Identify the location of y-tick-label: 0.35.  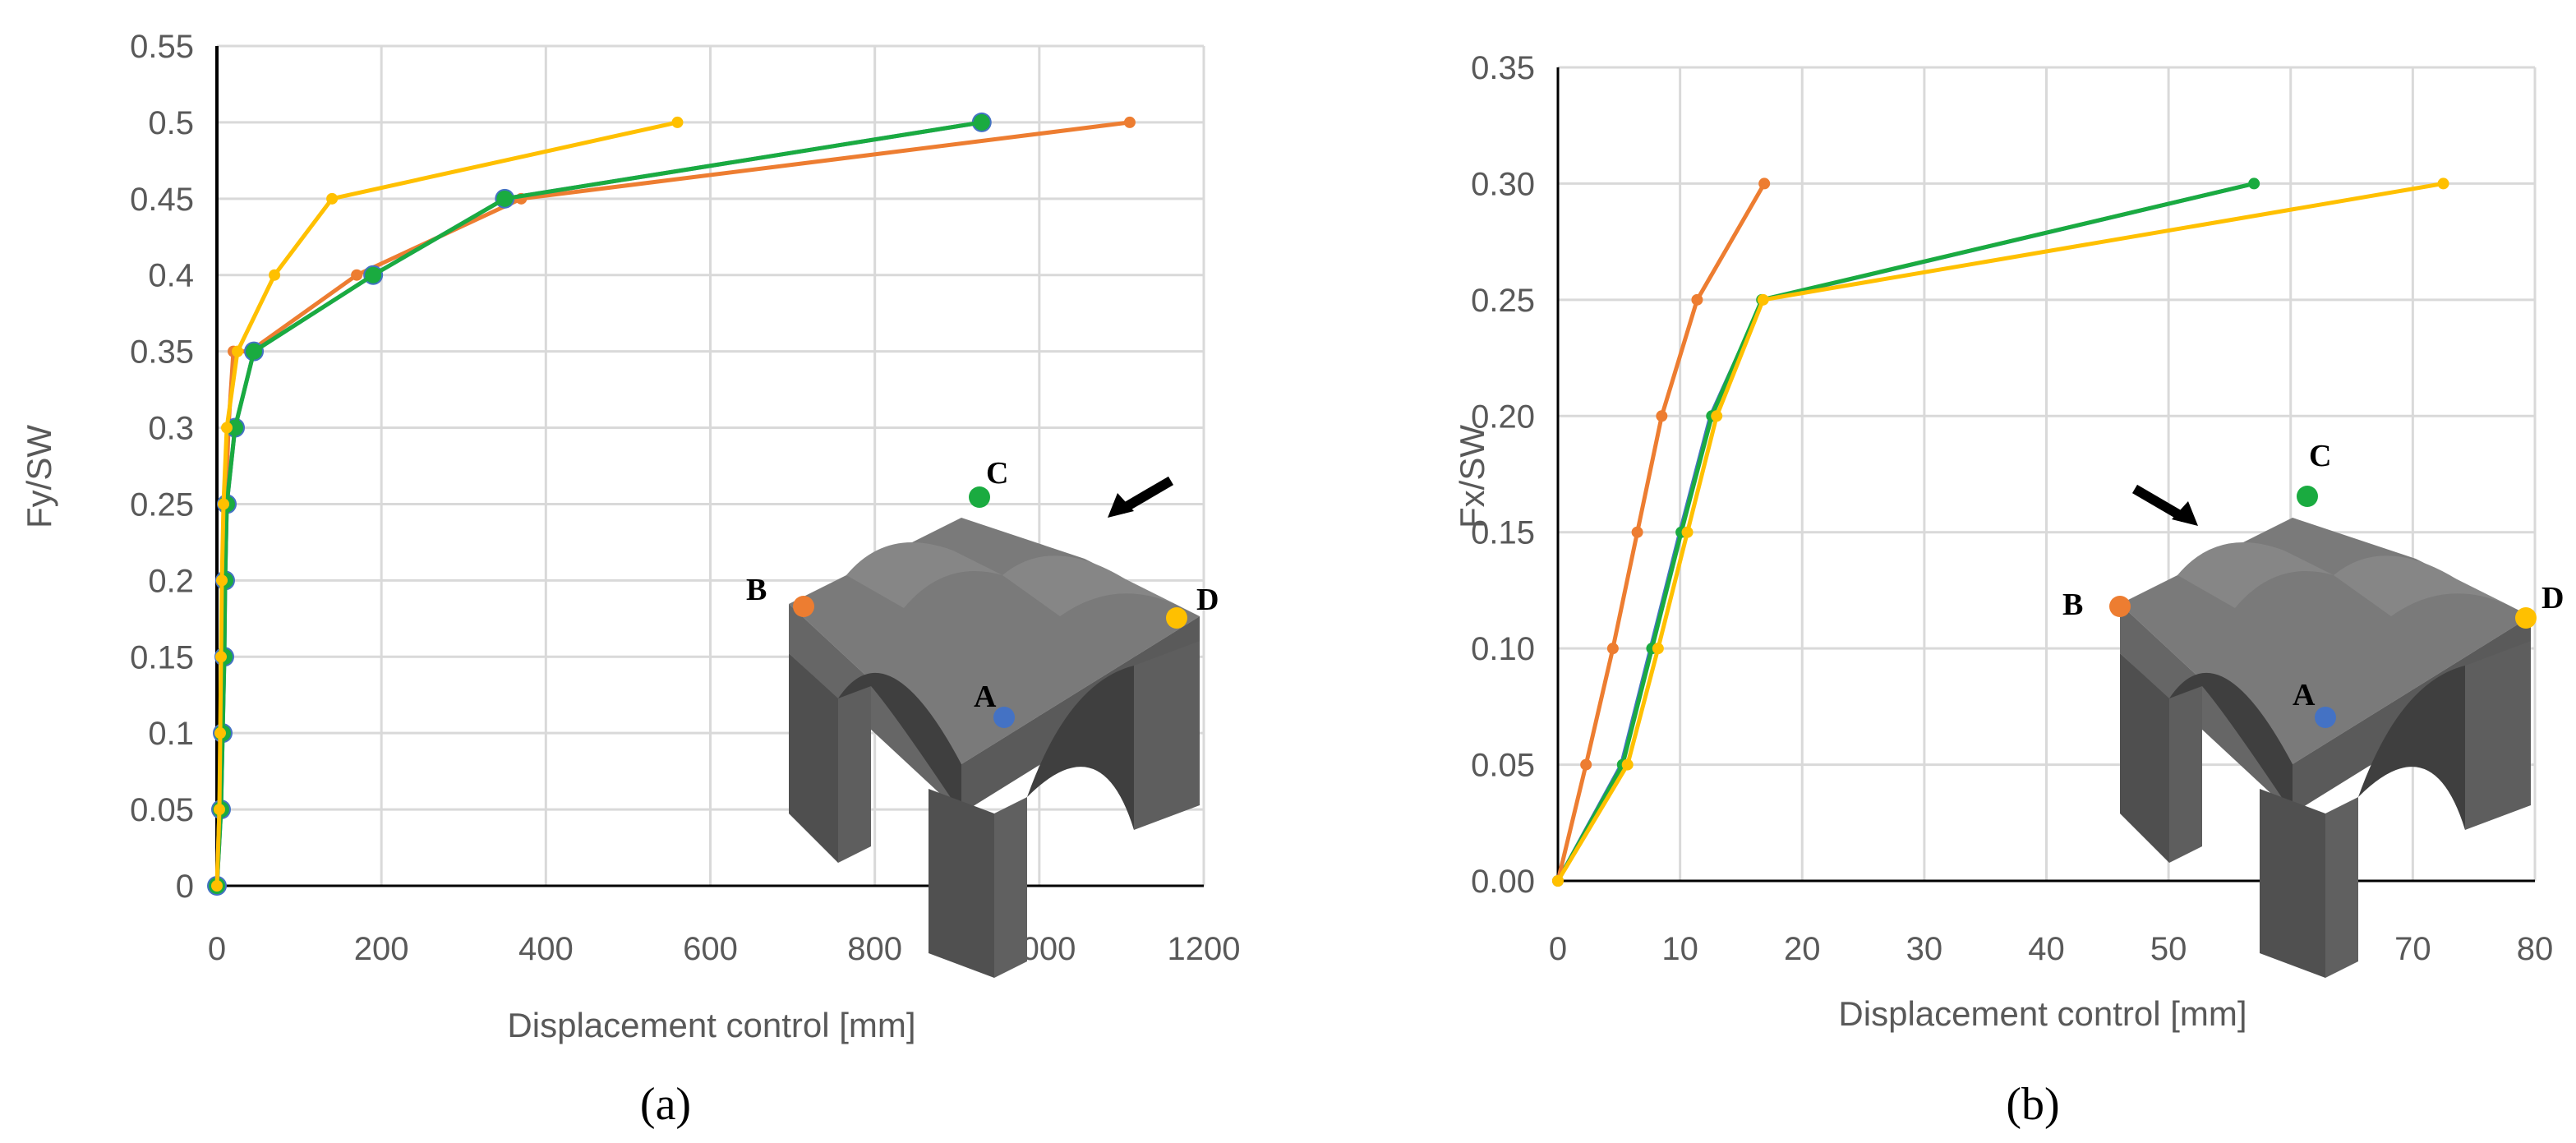
(1503, 68).